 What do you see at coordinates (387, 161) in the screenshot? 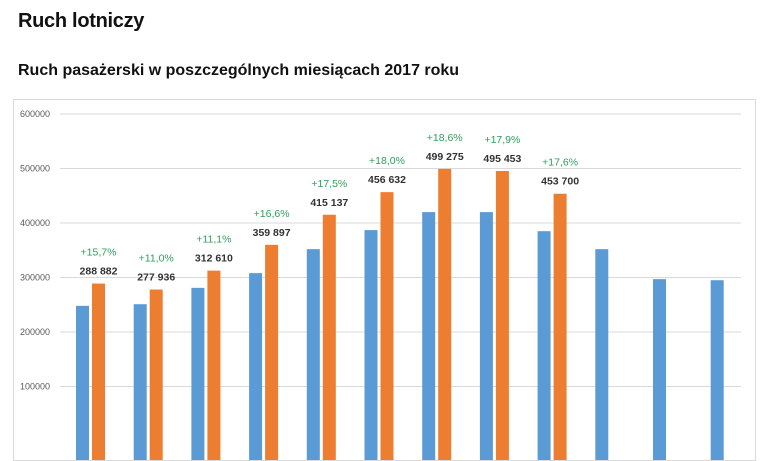
I see `change-label: +18,0%` at bounding box center [387, 161].